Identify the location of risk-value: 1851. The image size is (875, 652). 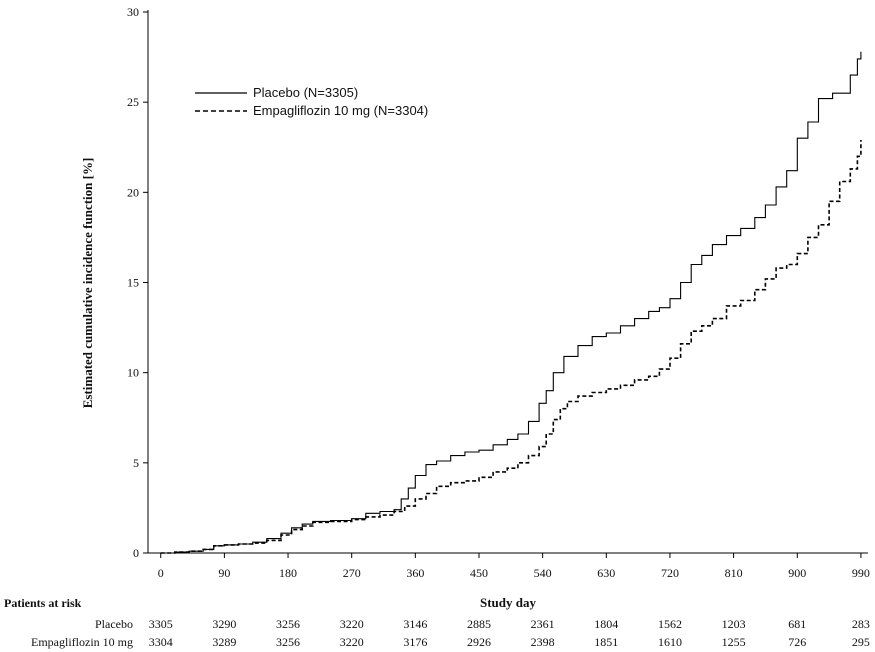
(606, 642).